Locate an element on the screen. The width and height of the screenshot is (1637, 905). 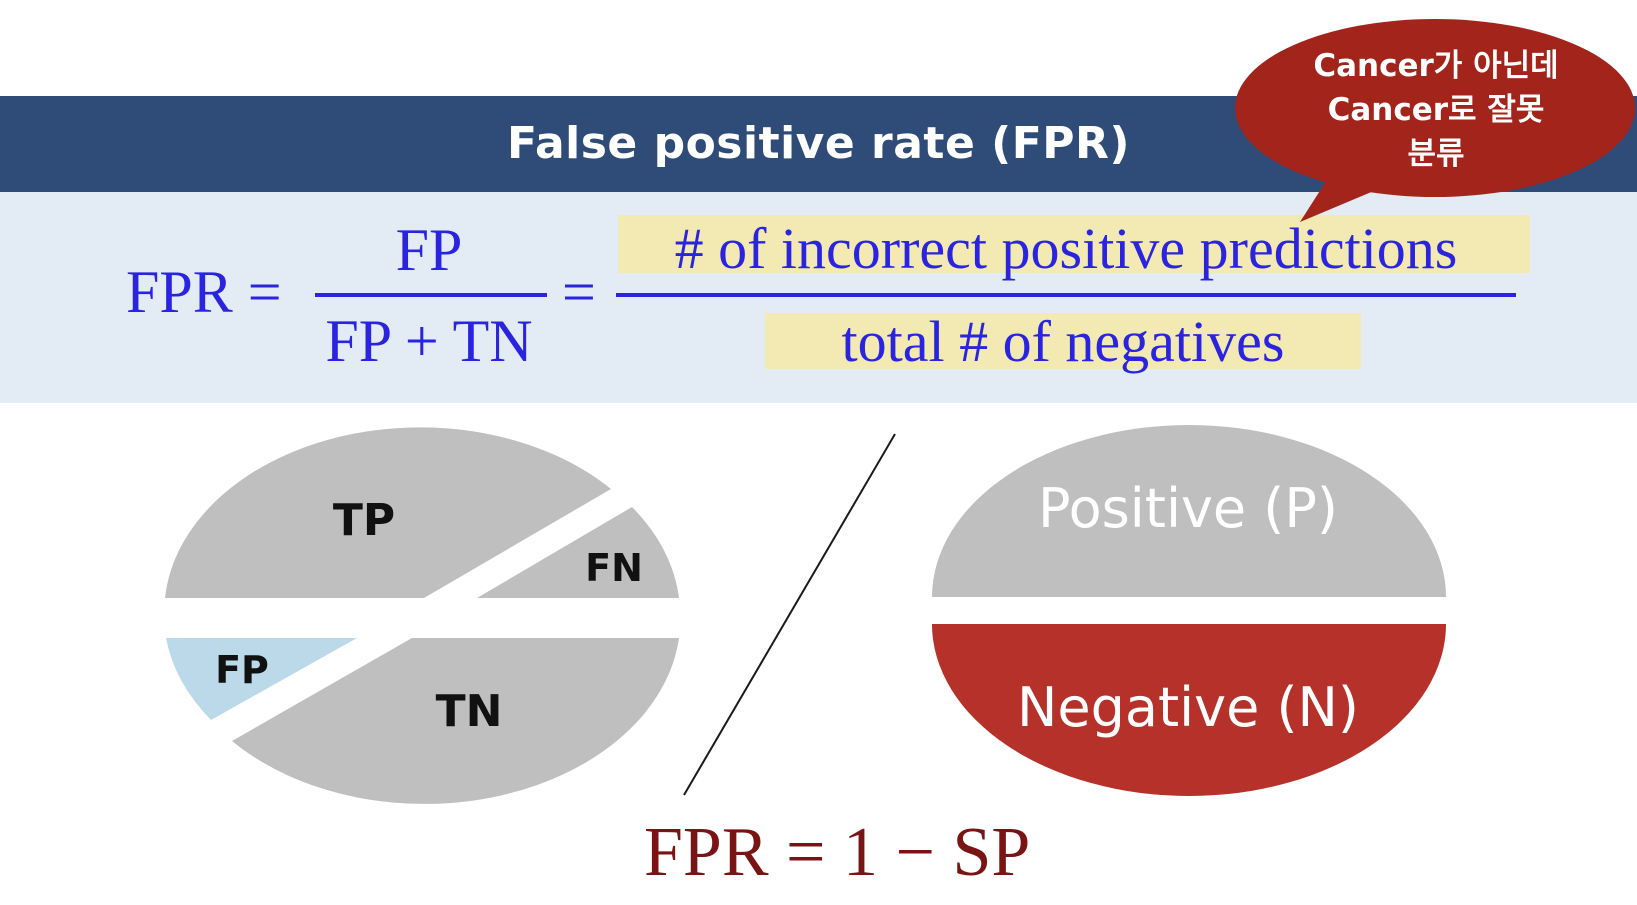
pie-segment-fn is located at coordinates (578, 552).